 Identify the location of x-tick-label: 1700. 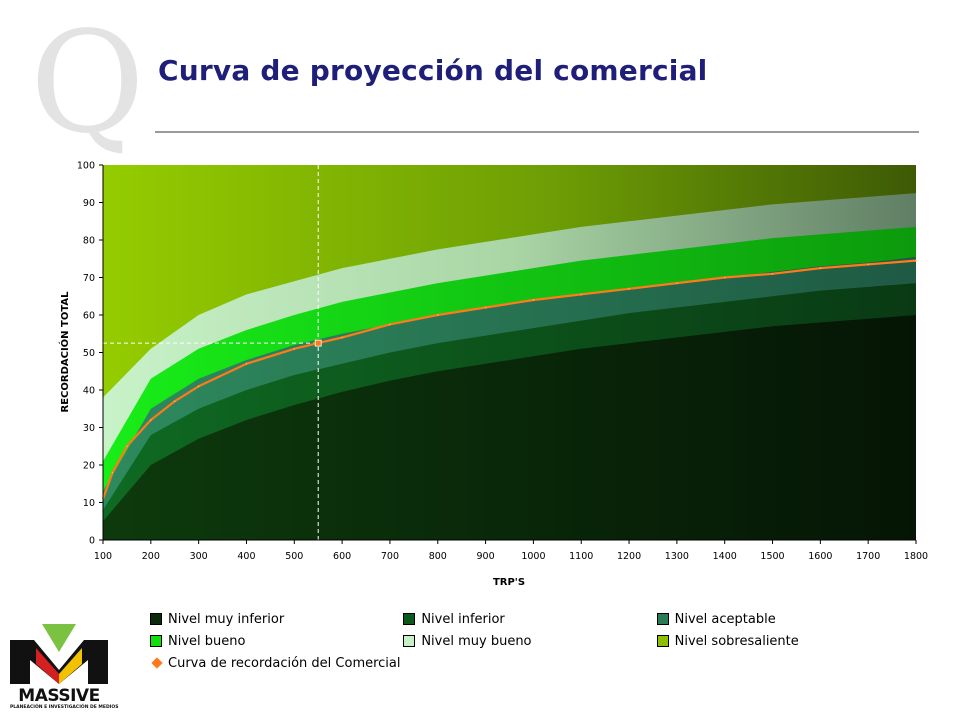
(868, 556).